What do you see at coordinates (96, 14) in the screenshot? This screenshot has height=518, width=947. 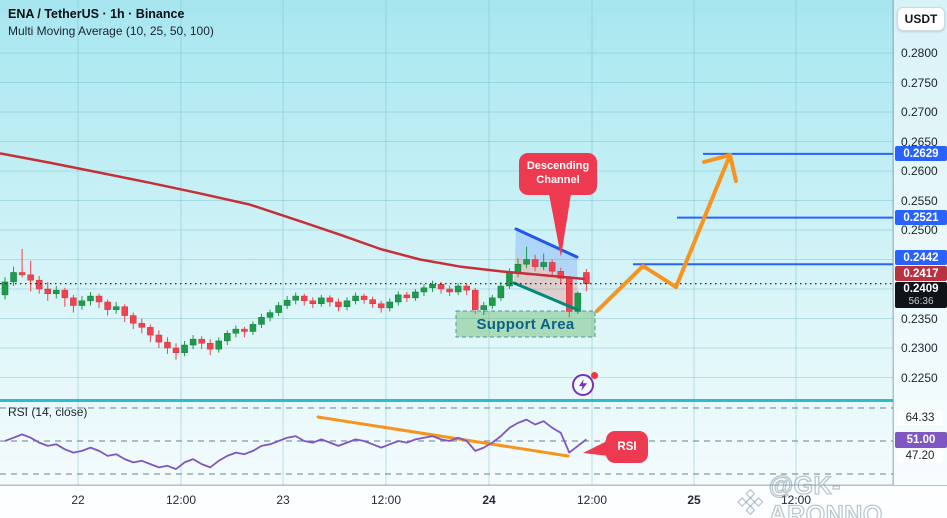 I see `symbol-title: ENA / TetherUS · 1h · Binance` at bounding box center [96, 14].